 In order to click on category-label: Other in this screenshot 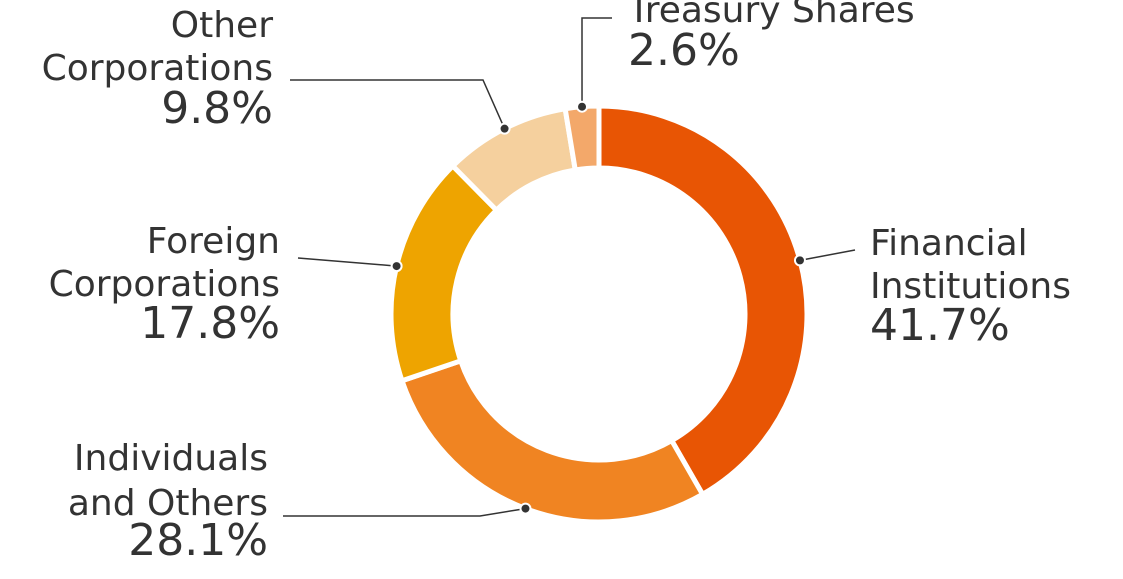, I will do `click(222, 25)`.